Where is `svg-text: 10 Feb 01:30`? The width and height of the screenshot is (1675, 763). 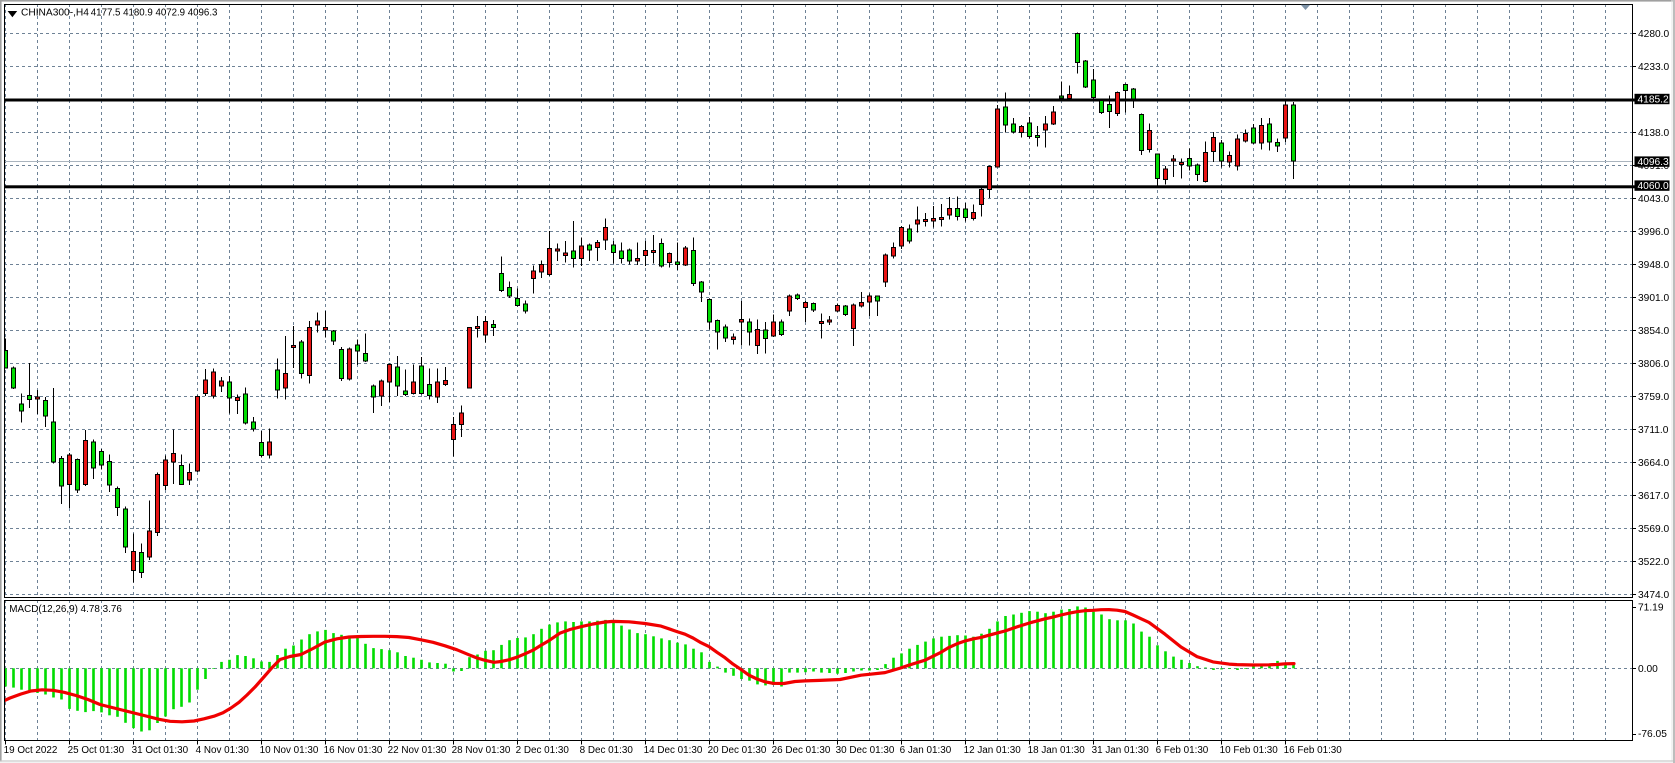 svg-text: 10 Feb 01:30 is located at coordinates (1249, 750).